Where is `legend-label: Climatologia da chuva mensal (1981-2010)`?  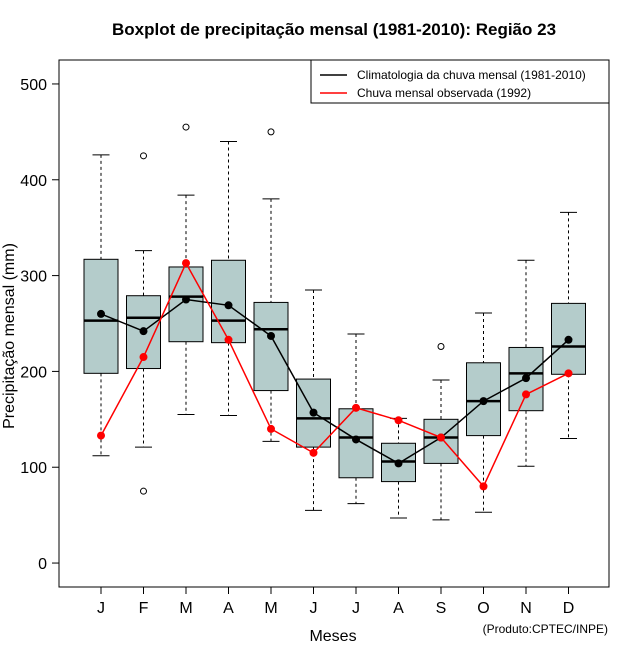
legend-label: Climatologia da chuva mensal (1981-2010) is located at coordinates (471, 75).